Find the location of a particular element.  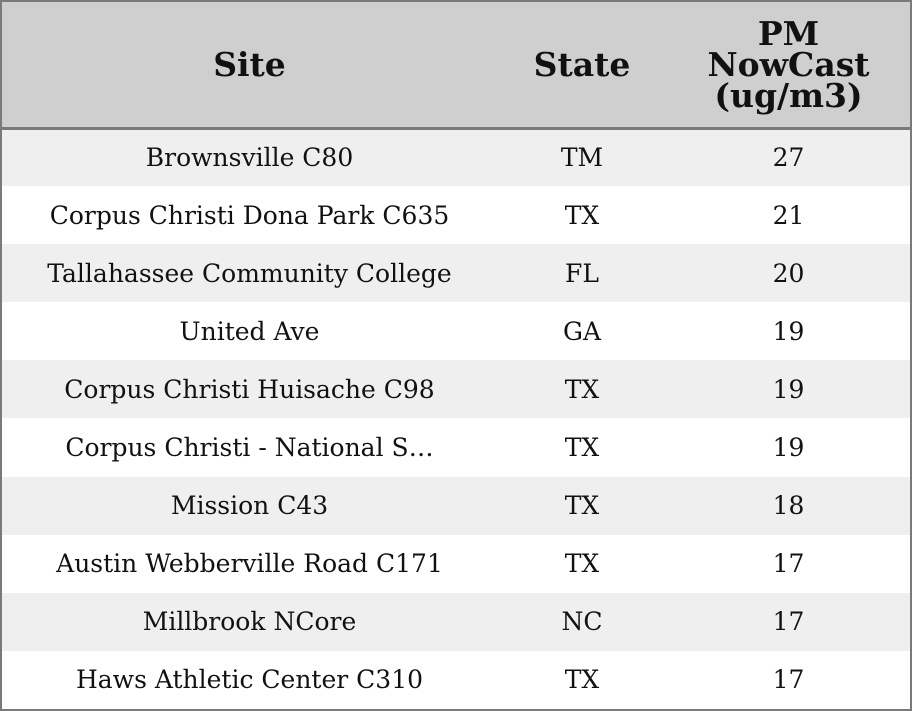

table-row: Austin Webberville Road C171 TX 17 is located at coordinates (456, 564).